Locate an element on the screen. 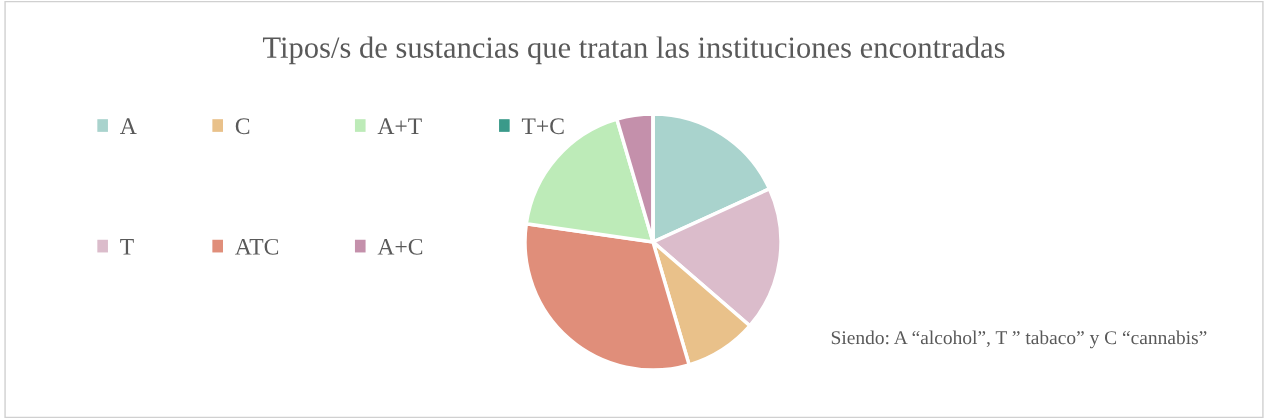  legend-label: A+C is located at coordinates (400, 246).